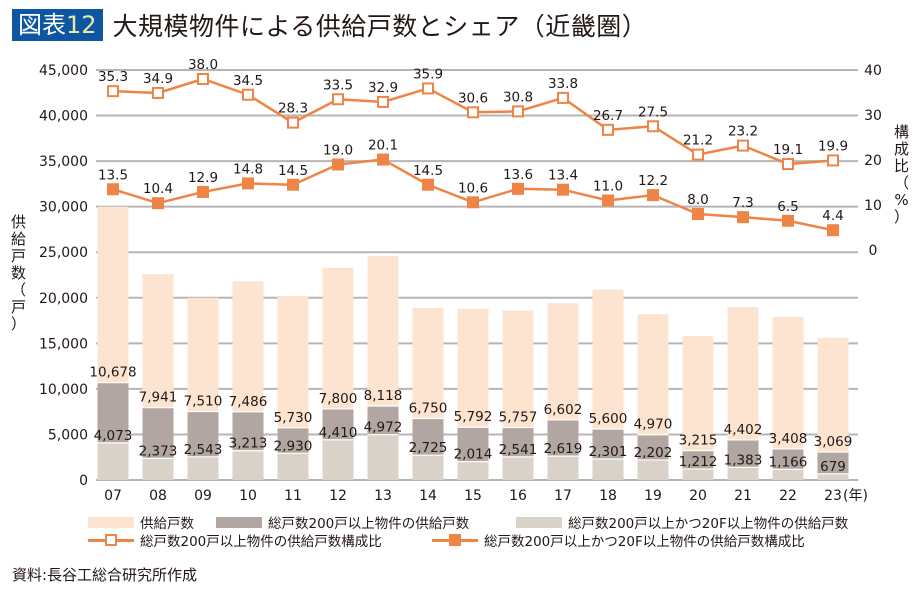 The height and width of the screenshot is (592, 919). What do you see at coordinates (698, 141) in the screenshot?
I see `share-200plus-value-label: 21.2` at bounding box center [698, 141].